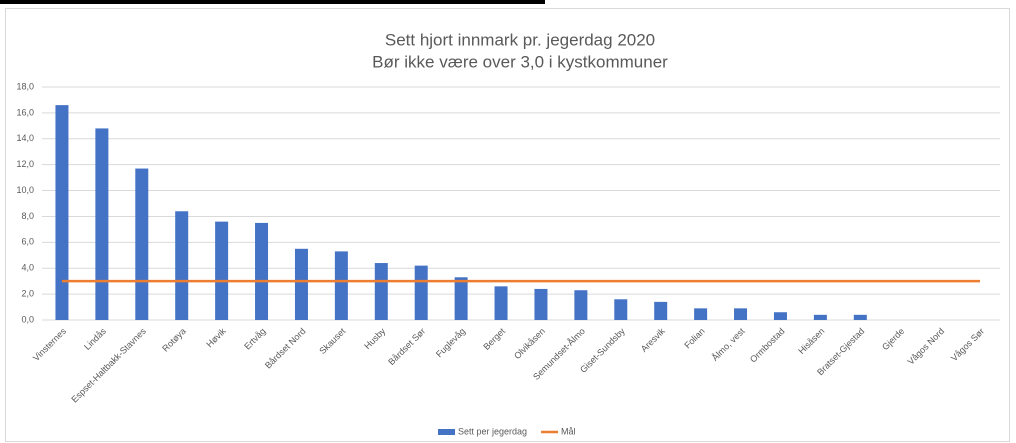  What do you see at coordinates (25, 190) in the screenshot?
I see `y-tick-label: 10,0` at bounding box center [25, 190].